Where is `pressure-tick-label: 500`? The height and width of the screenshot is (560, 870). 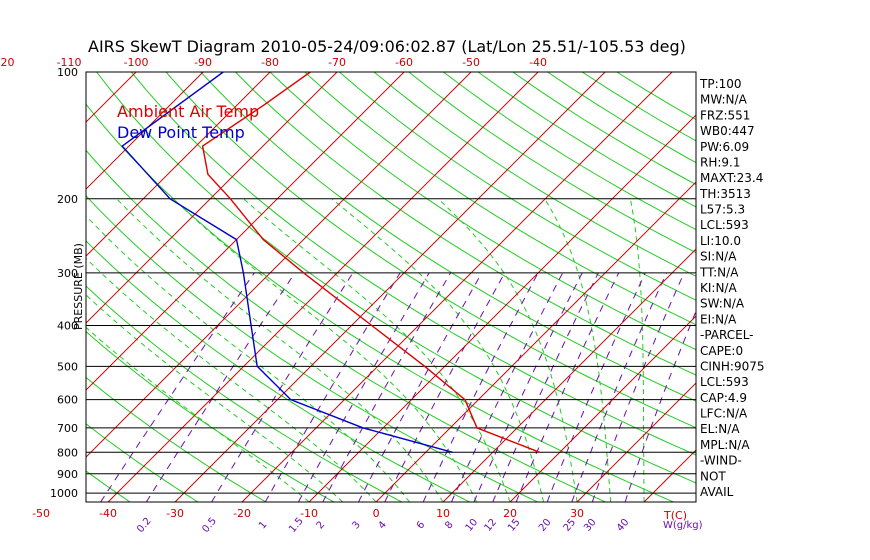
pressure-tick-label: 500 is located at coordinates (67, 366).